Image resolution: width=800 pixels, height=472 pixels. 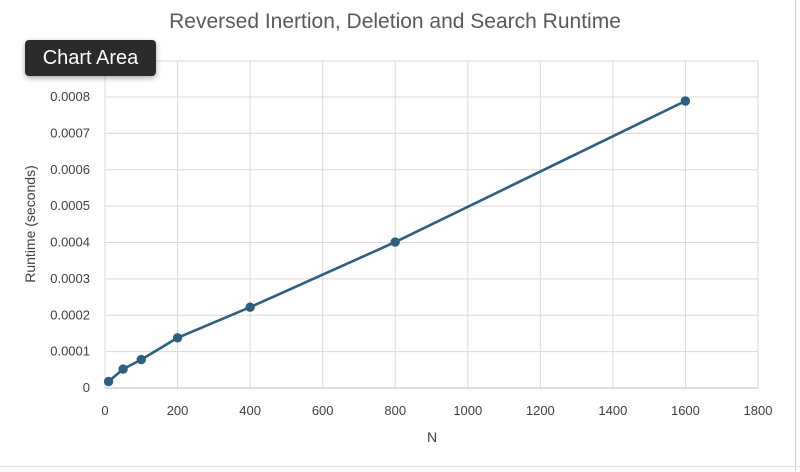 I want to click on bottom-border-divider, so click(x=400, y=466).